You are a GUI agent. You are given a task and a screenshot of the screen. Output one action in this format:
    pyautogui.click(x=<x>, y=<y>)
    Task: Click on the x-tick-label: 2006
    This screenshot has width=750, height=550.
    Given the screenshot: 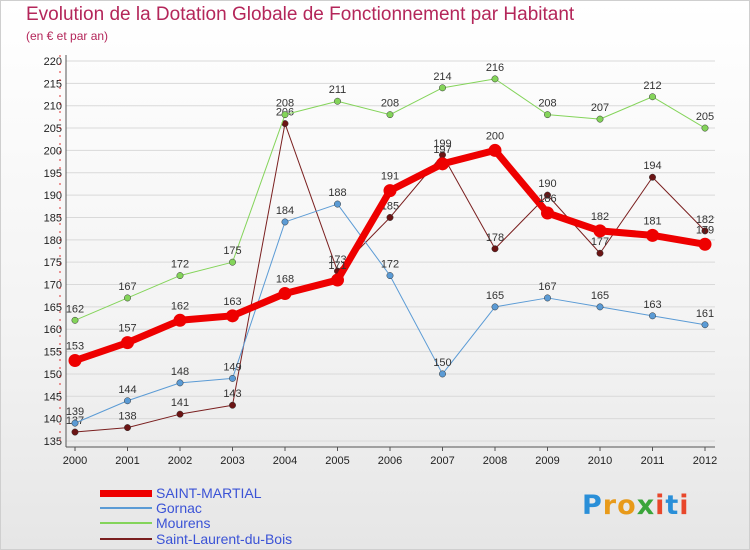 What is the action you would take?
    pyautogui.click(x=390, y=461)
    